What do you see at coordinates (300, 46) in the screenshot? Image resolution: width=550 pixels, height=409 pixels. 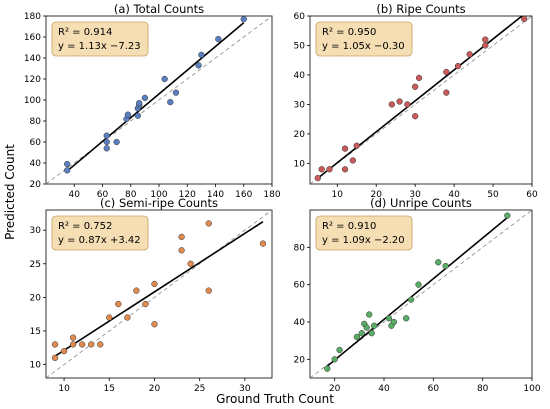 I see `y-tick-label: 50` at bounding box center [300, 46].